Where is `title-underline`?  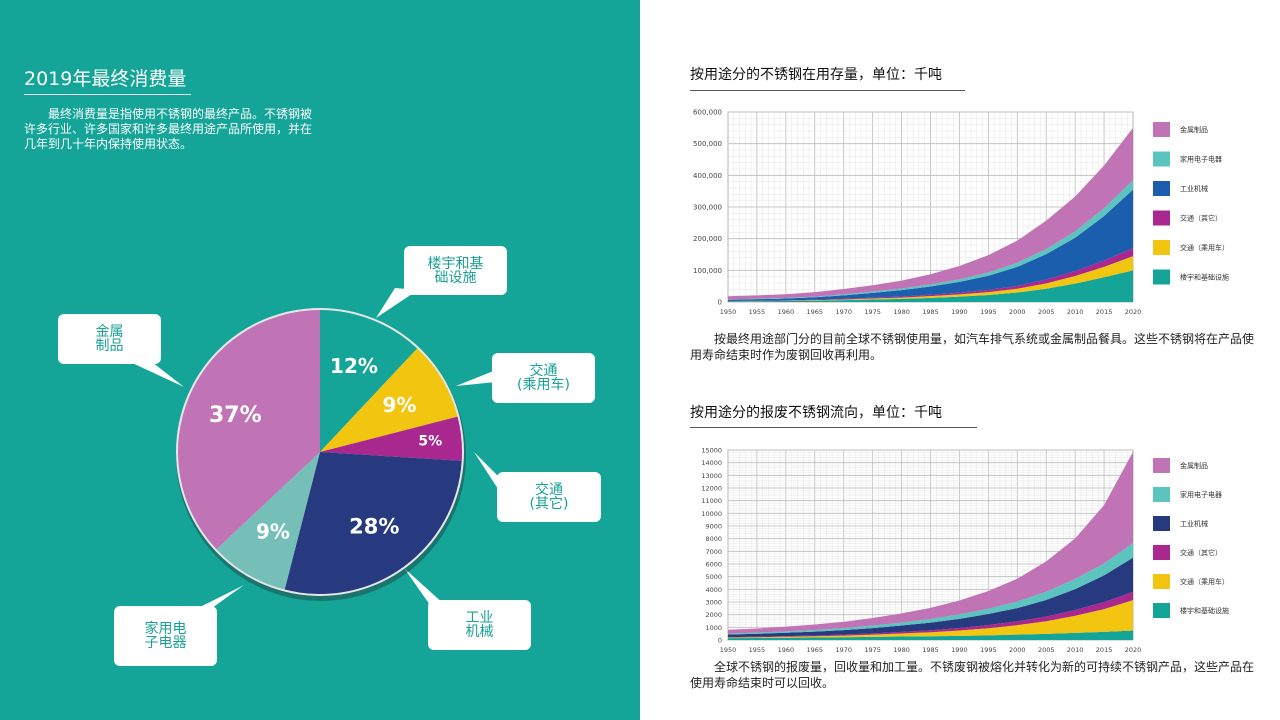
title-underline is located at coordinates (107, 94).